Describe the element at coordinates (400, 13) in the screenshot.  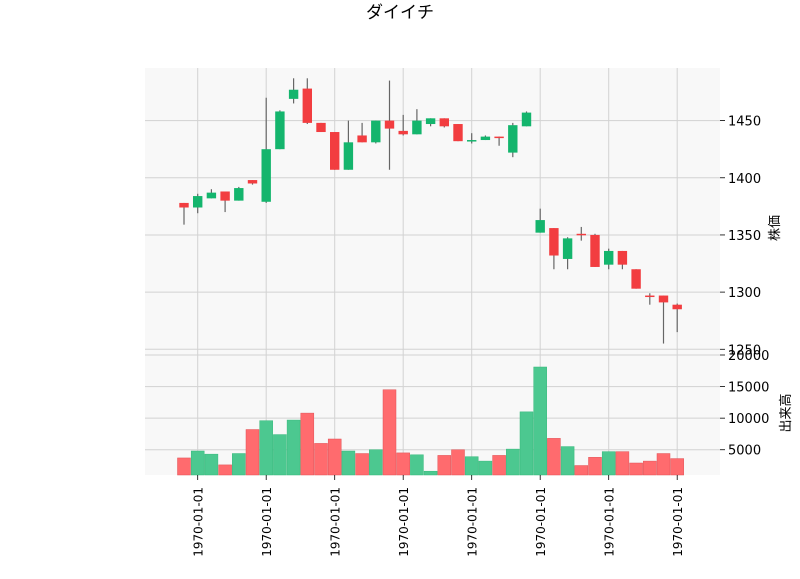
I see `chart-title: ダイイチ` at that location.